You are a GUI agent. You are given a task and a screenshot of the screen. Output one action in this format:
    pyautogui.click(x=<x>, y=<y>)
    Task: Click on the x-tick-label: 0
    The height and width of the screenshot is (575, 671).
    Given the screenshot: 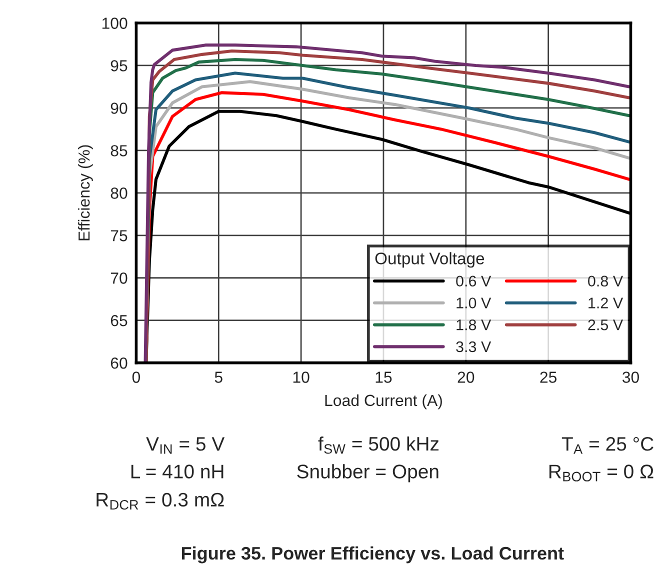 What is the action you would take?
    pyautogui.click(x=136, y=377)
    